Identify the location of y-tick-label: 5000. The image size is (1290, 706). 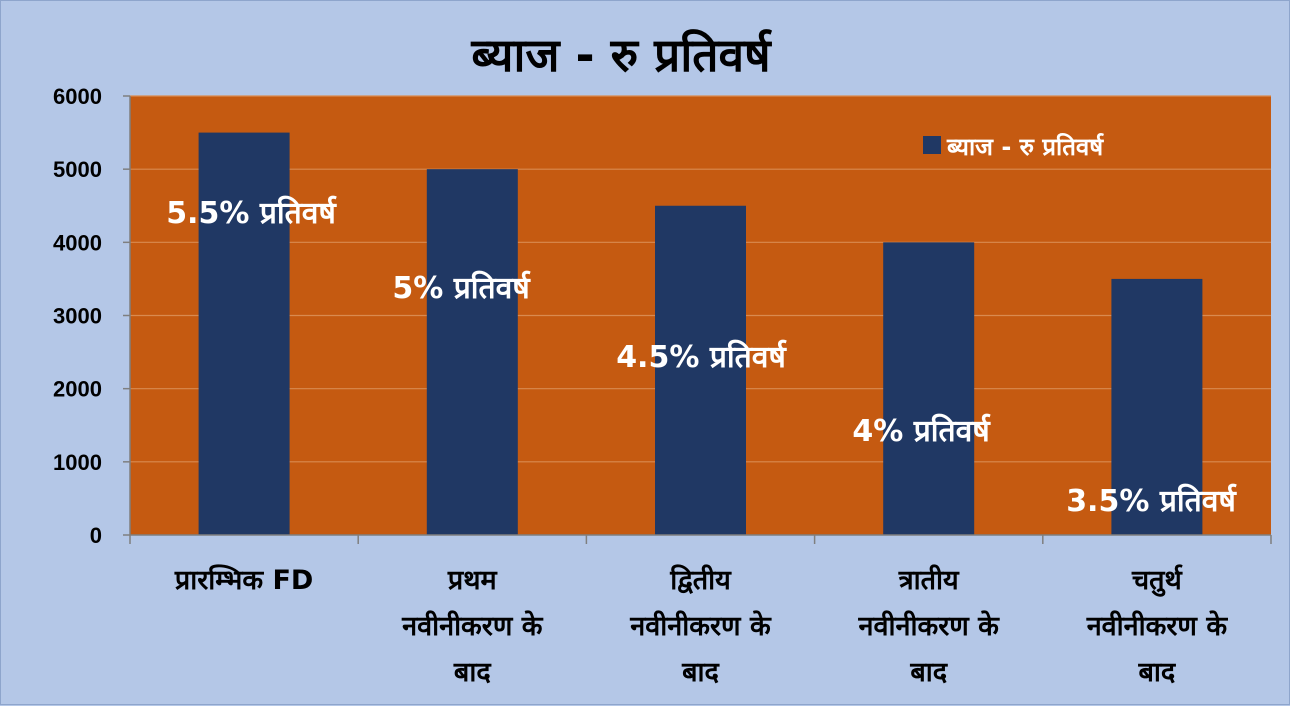
(77, 169).